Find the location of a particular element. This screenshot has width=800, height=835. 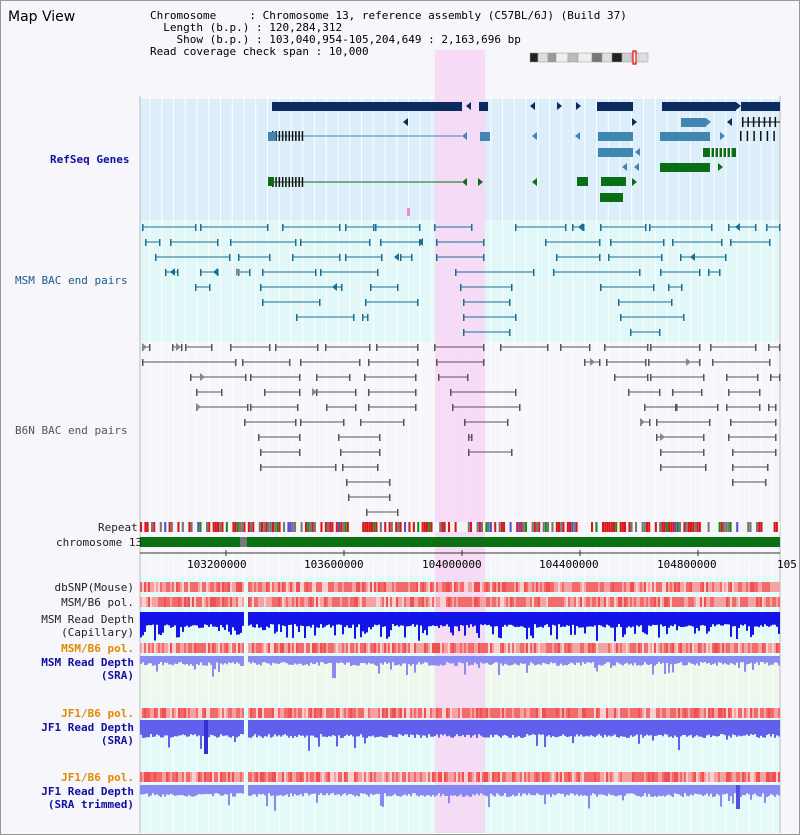

track-label-b6n-bac: B6N BAC end pairs is located at coordinates (71, 430).